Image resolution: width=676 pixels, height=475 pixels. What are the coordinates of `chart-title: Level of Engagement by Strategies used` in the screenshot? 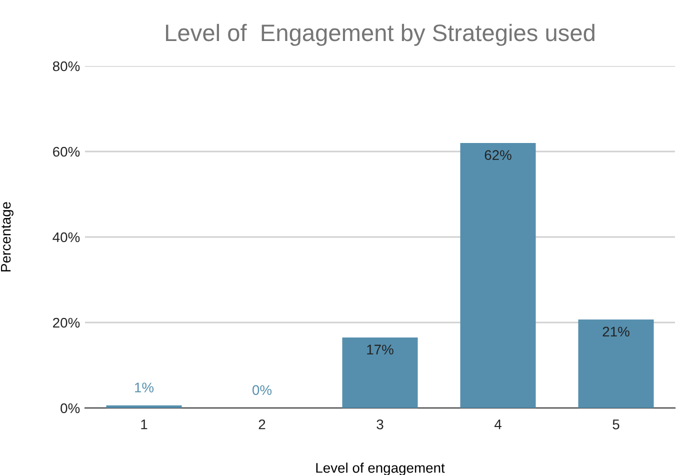 It's located at (380, 35).